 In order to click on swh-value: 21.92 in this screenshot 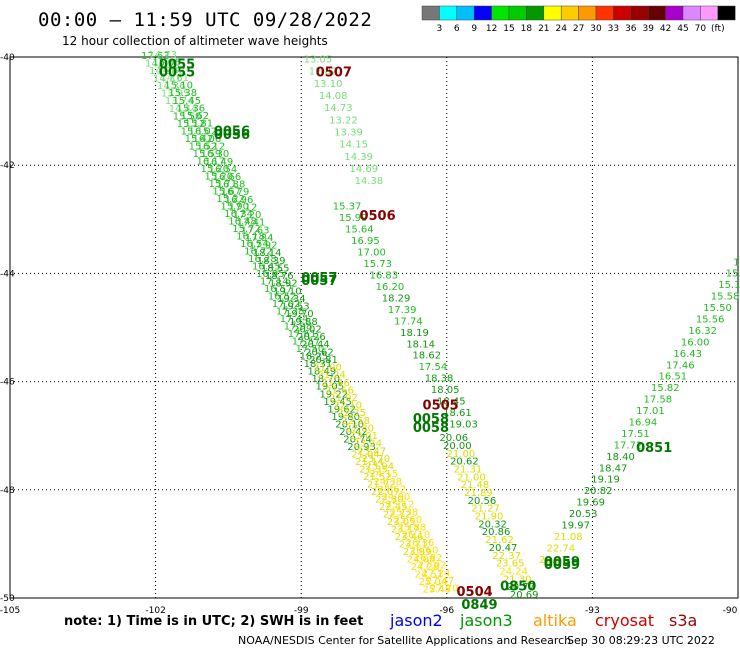, I will do `click(343, 398)`.